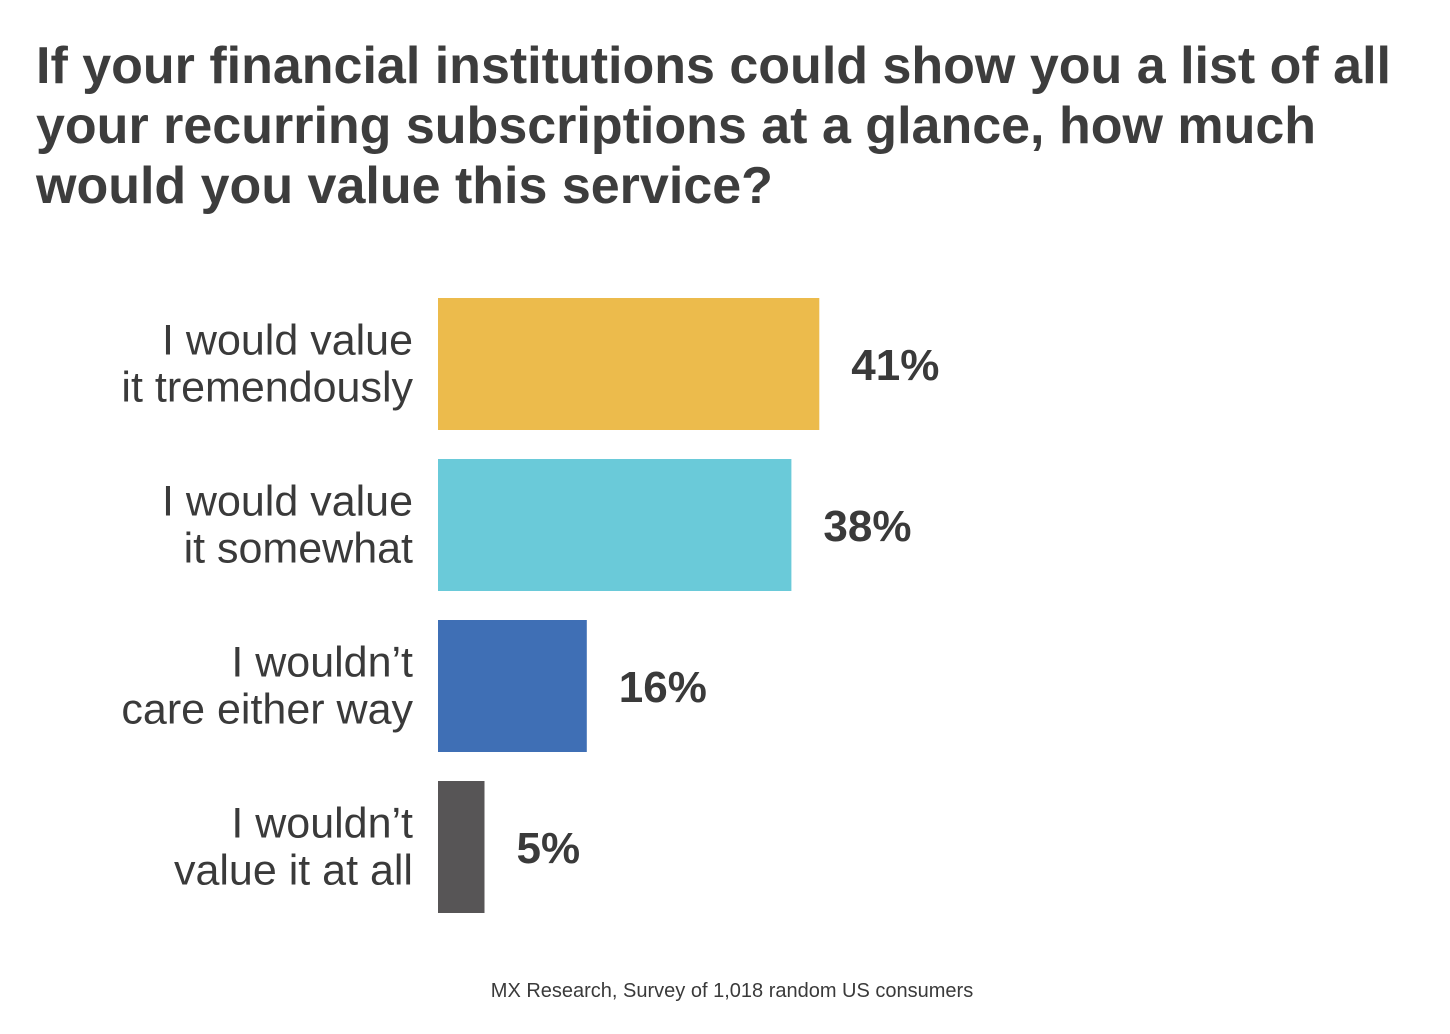 This screenshot has width=1450, height=1034. I want to click on value-label-2: 38%, so click(867, 526).